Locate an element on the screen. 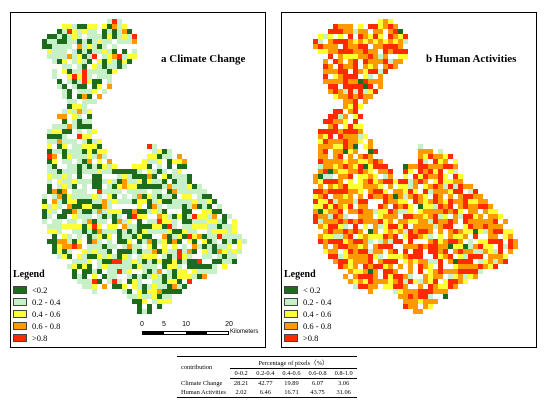  map-title-climate-change: a Climate Change is located at coordinates (203, 59).